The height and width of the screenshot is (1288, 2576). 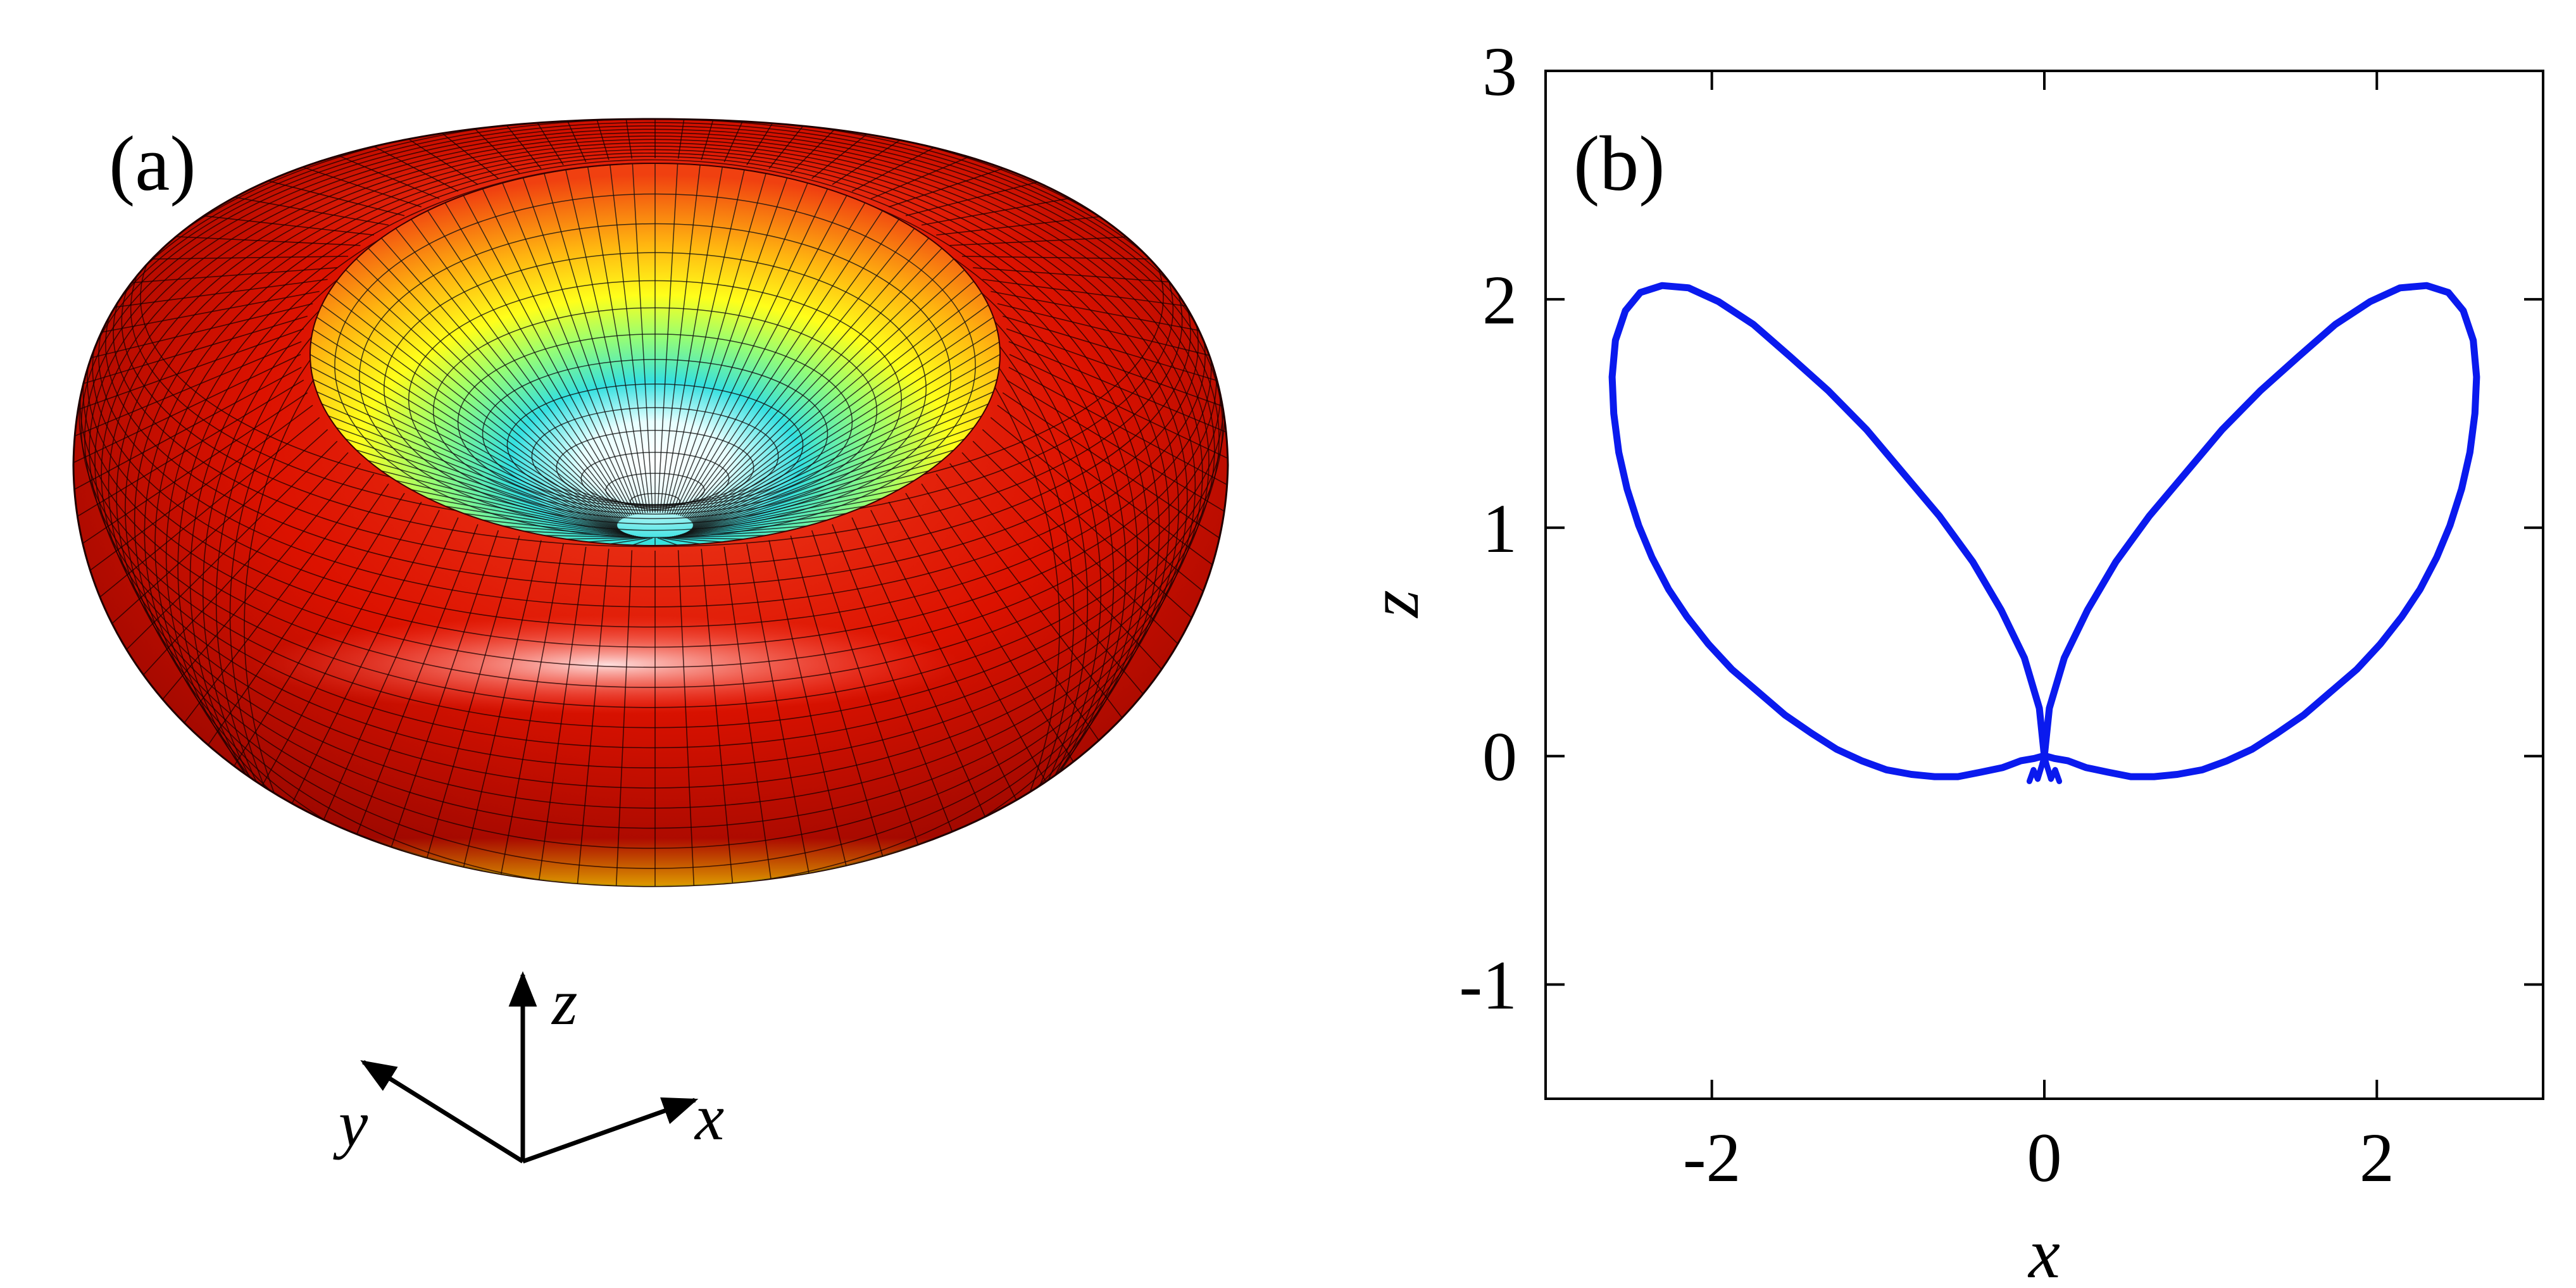 I want to click on torus-inner-rim, so click(x=655, y=355).